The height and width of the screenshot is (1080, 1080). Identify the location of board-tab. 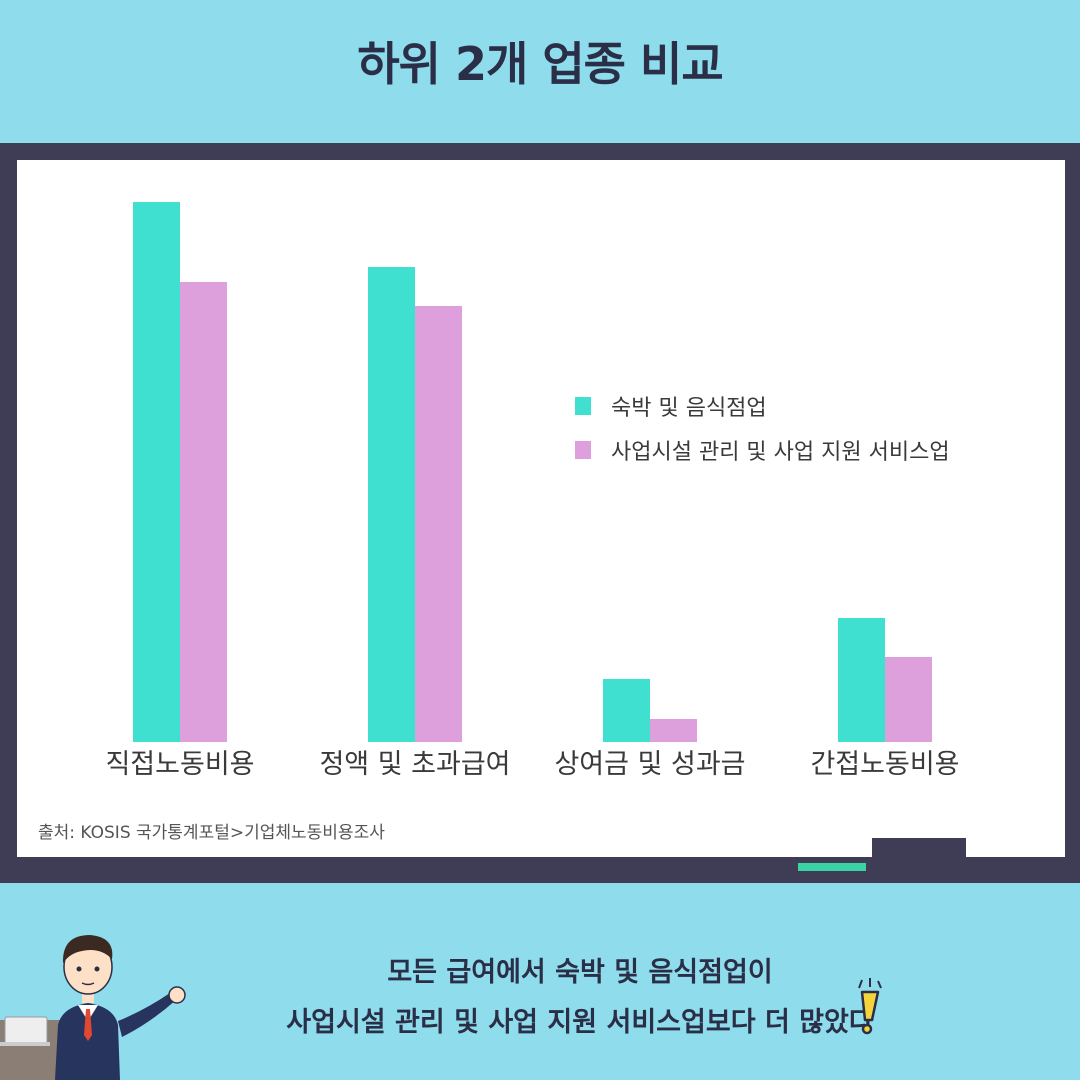
(919, 849).